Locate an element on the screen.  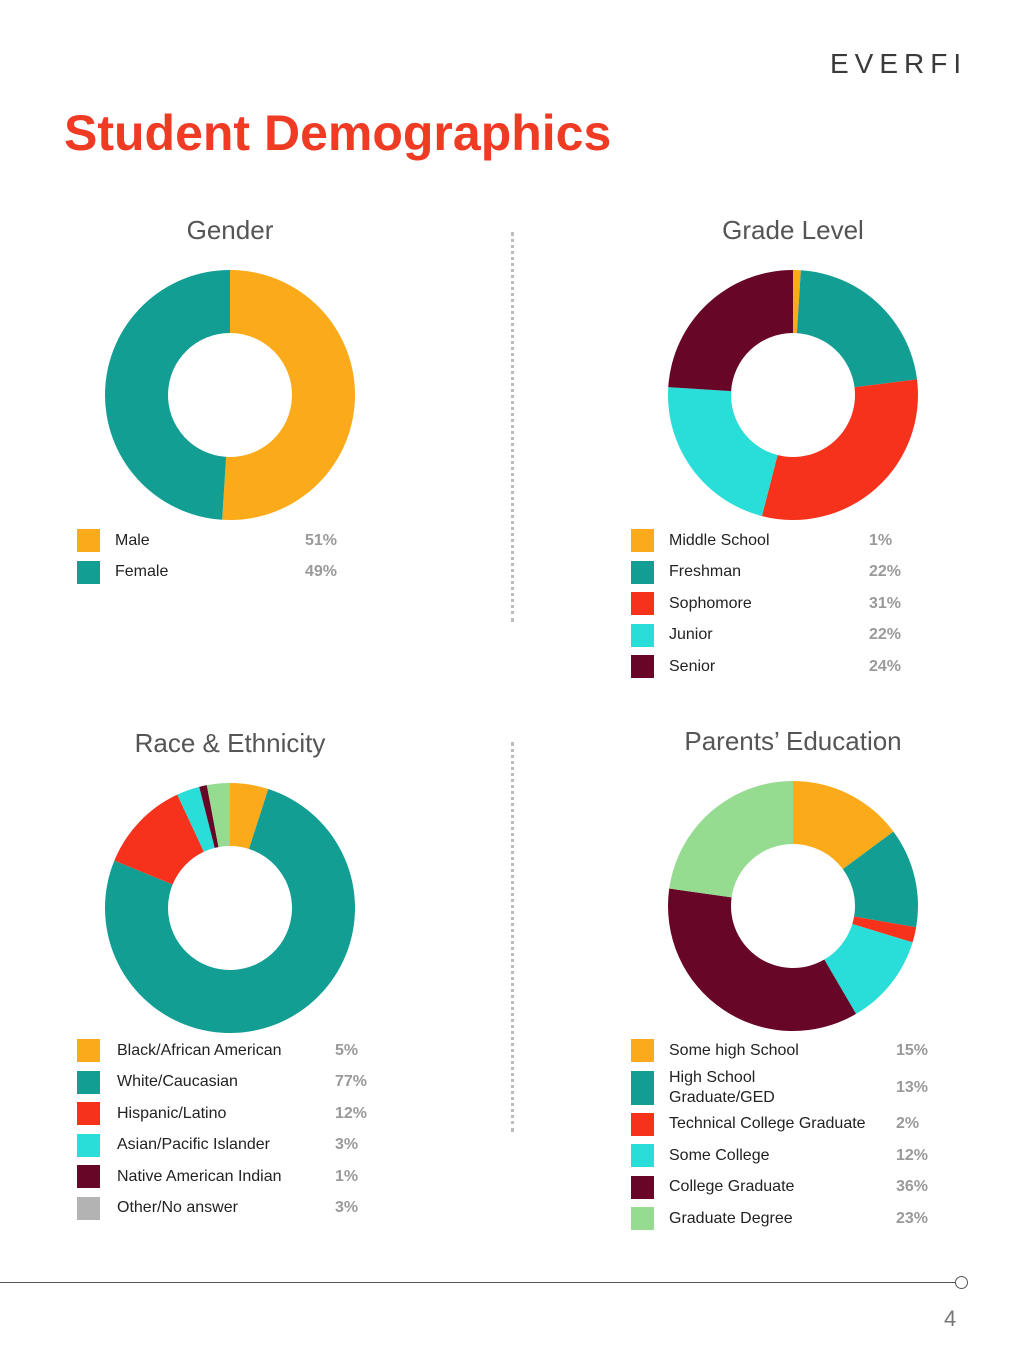
legend-item: White/Caucasian 77% is located at coordinates (247, 1083).